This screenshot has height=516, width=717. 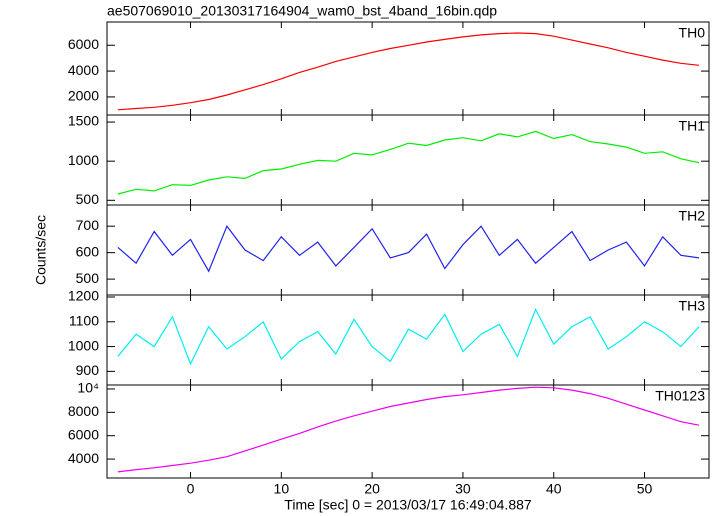 What do you see at coordinates (191, 489) in the screenshot?
I see `x-tick-label: 0` at bounding box center [191, 489].